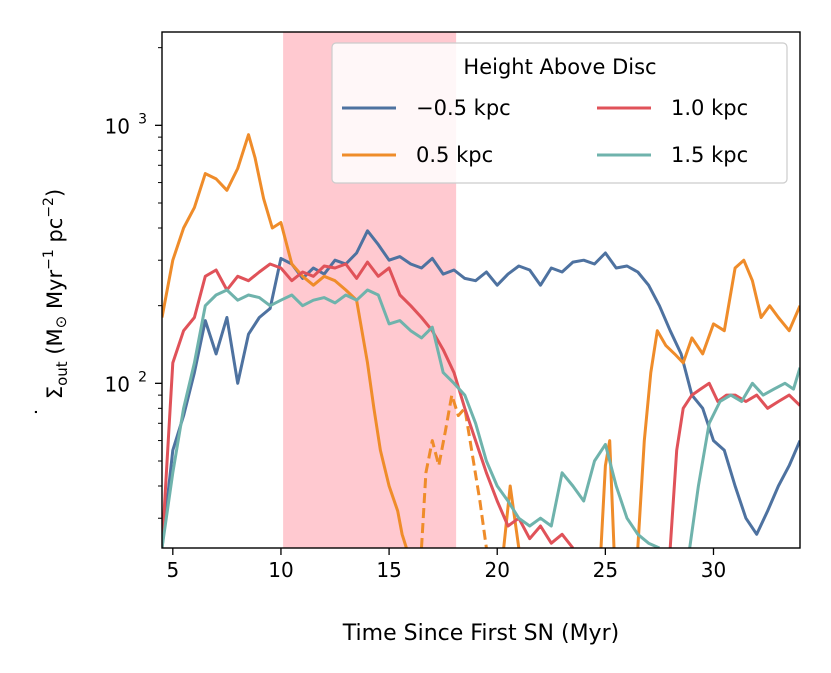 This screenshot has height=673, width=831. Describe the element at coordinates (62, 373) in the screenshot. I see `y-axis-label-sub: out` at that location.